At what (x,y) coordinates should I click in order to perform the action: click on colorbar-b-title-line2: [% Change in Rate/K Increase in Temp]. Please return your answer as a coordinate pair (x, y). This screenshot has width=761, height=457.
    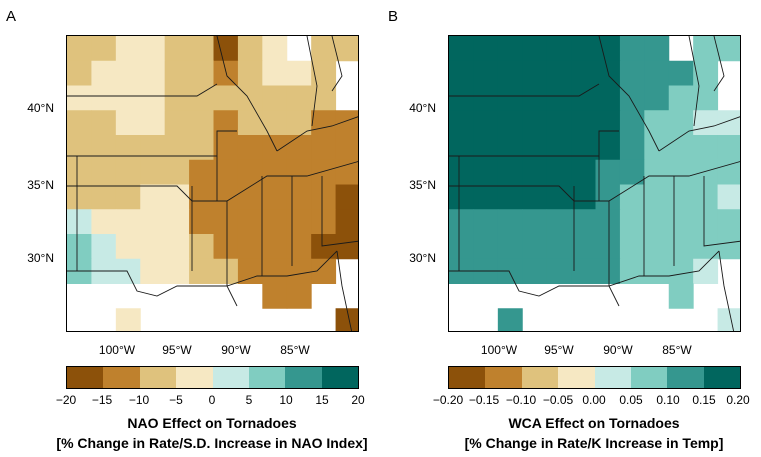
    Looking at the image, I should click on (594, 443).